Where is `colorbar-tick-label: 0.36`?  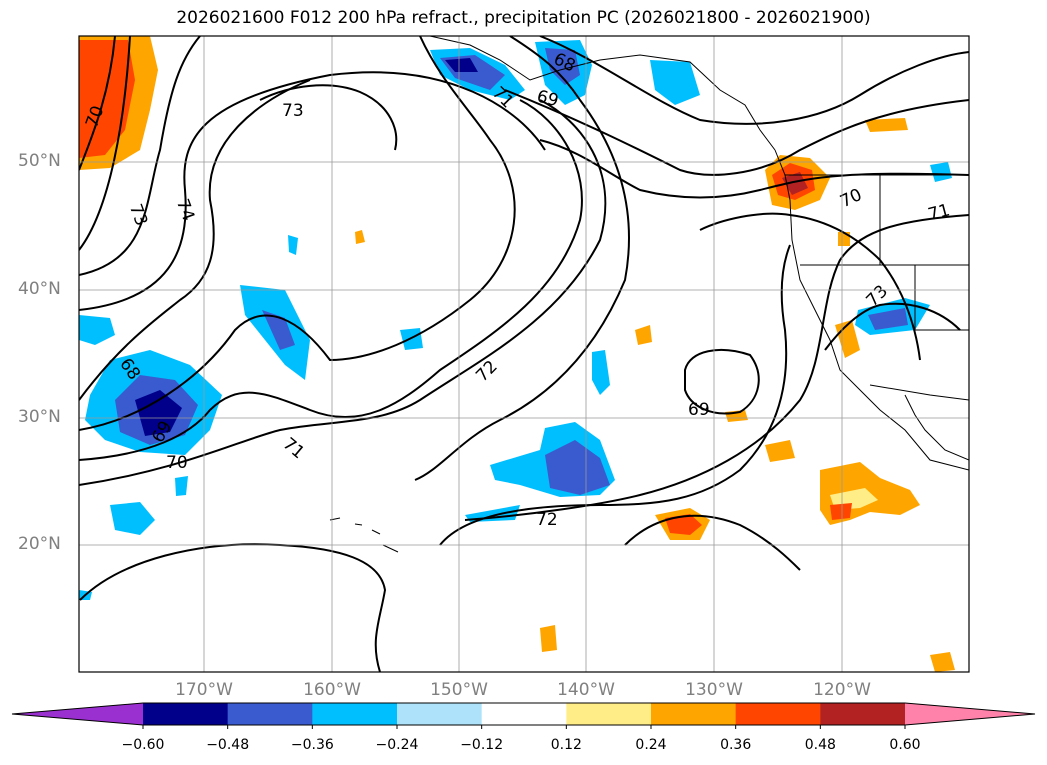 colorbar-tick-label: 0.36 is located at coordinates (736, 745).